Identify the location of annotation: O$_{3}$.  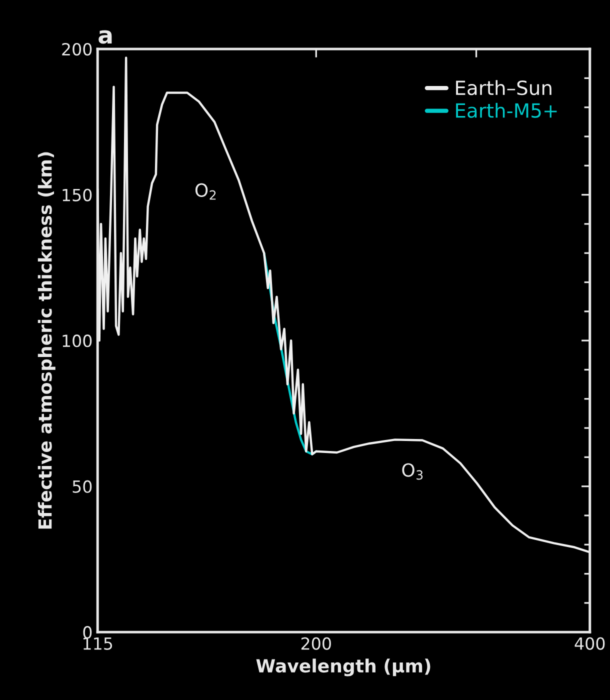
(412, 471).